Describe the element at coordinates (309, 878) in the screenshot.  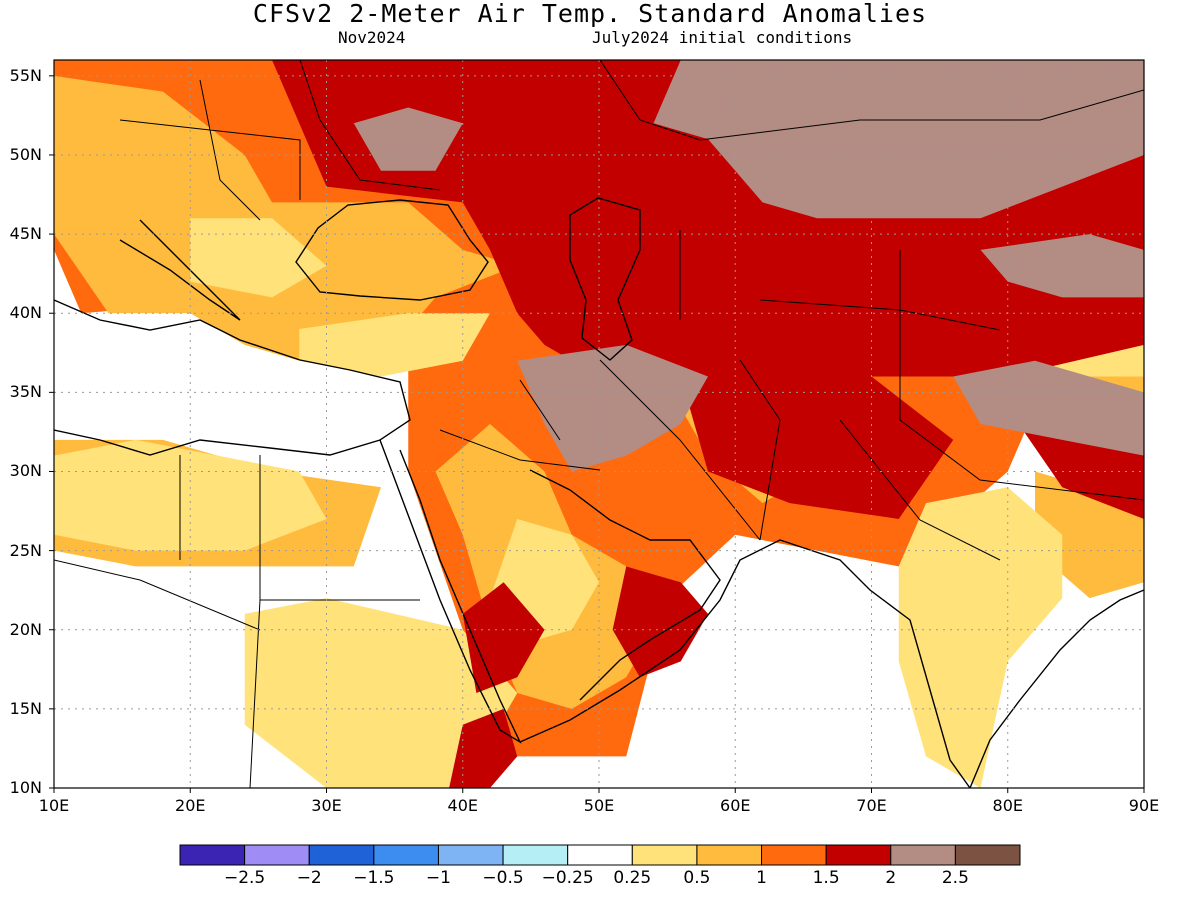
I see `colorbar-label: −2` at that location.